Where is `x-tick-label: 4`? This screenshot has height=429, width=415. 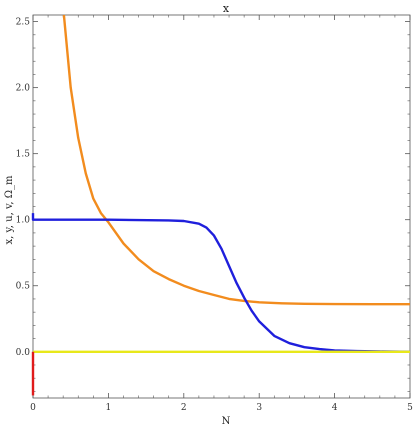 x-tick-label: 4 is located at coordinates (335, 408).